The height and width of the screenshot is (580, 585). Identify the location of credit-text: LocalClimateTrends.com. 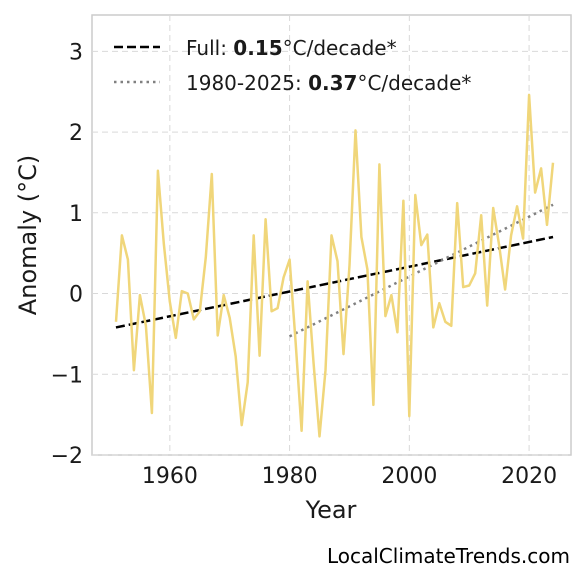
(448, 556).